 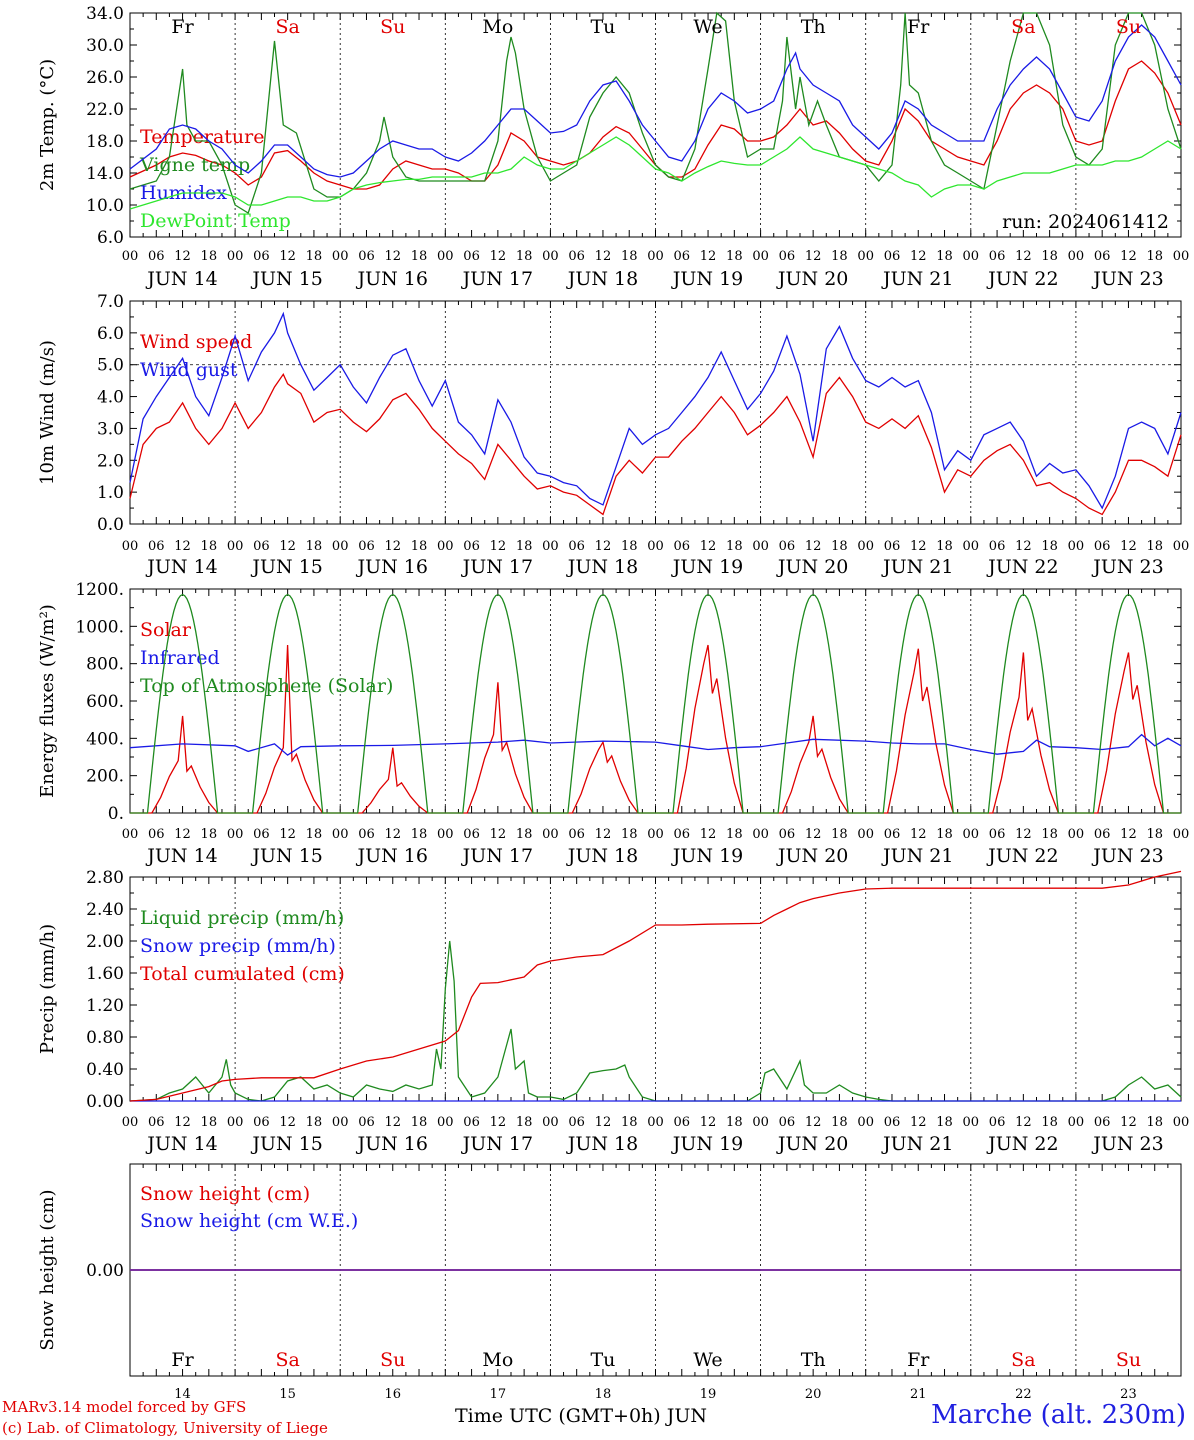 What do you see at coordinates (1127, 856) in the screenshot?
I see `date-label: JUN 23` at bounding box center [1127, 856].